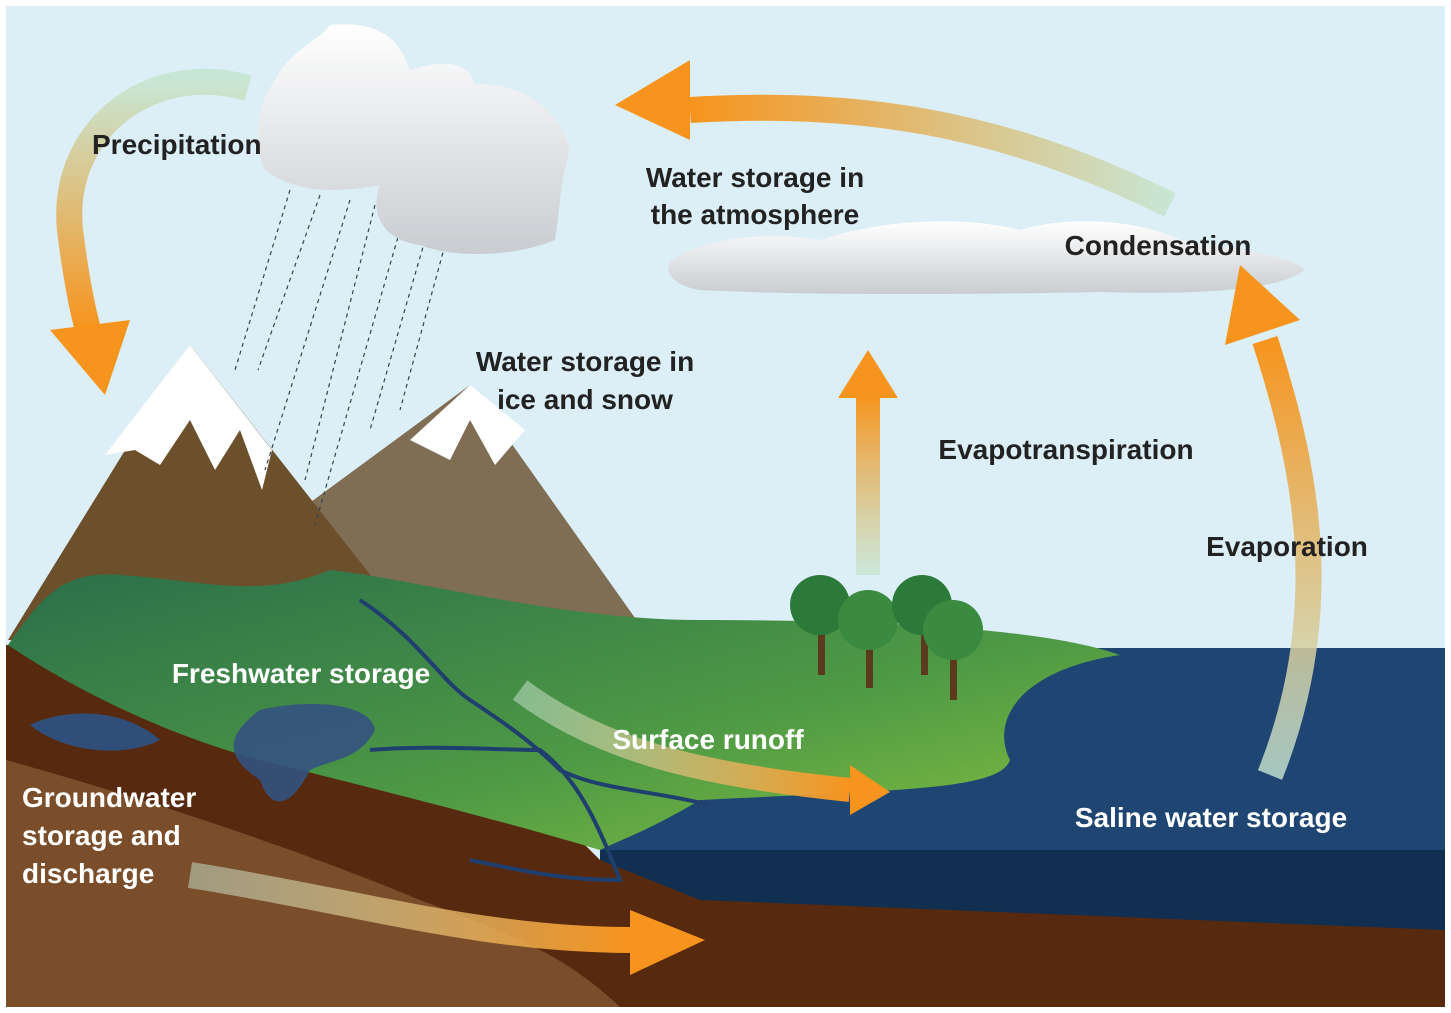 This screenshot has height=1013, width=1451. I want to click on snow-left, so click(188, 417).